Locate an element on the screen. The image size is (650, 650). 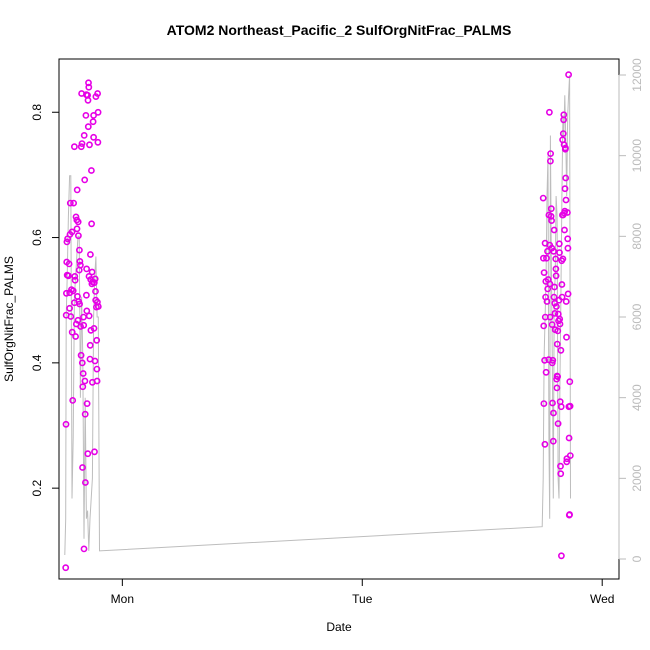
x-axis: Mon Tue Wed is located at coordinates (362, 592).